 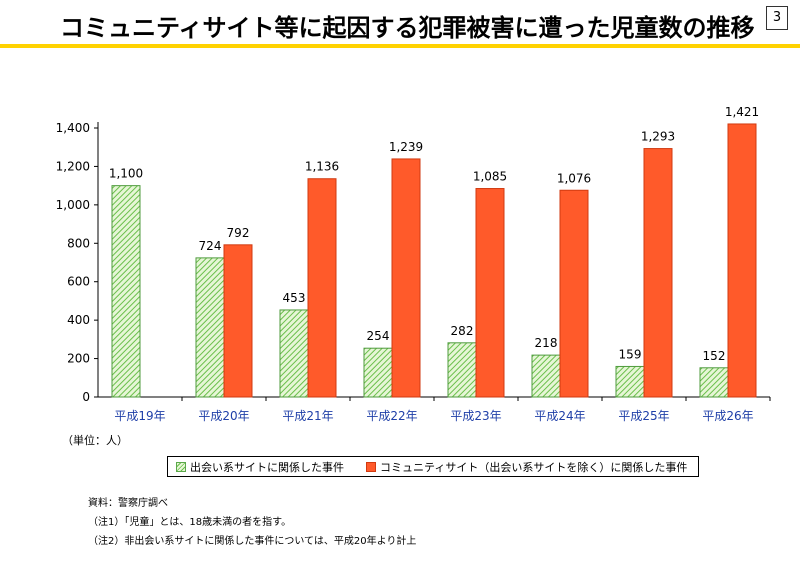 What do you see at coordinates (643, 416) in the screenshot?
I see `x-tick-label: 平成25年` at bounding box center [643, 416].